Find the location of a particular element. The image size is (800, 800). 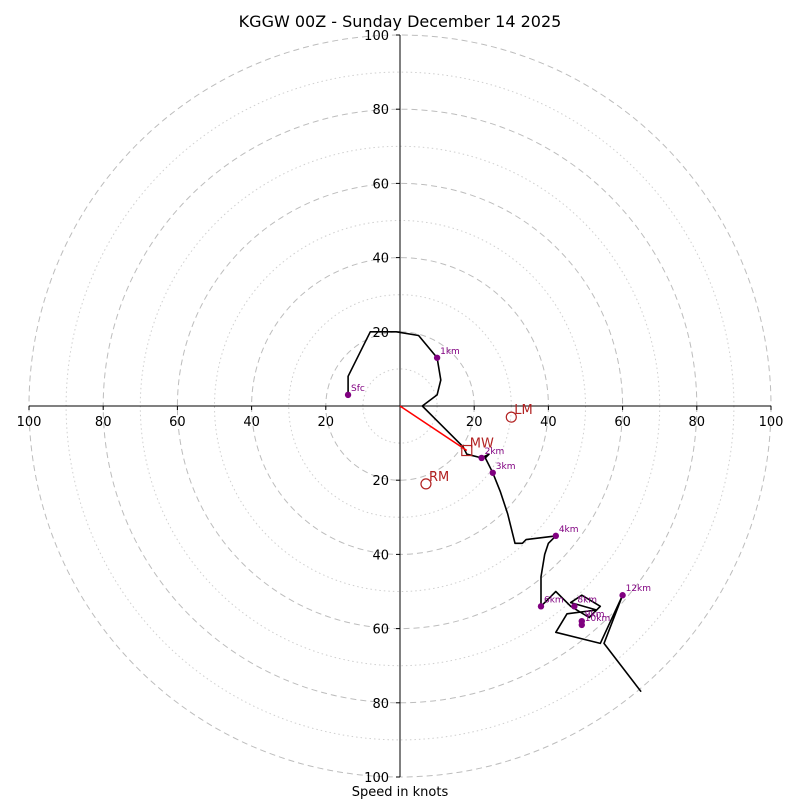

height-label-9km: 9km is located at coordinates (595, 615).